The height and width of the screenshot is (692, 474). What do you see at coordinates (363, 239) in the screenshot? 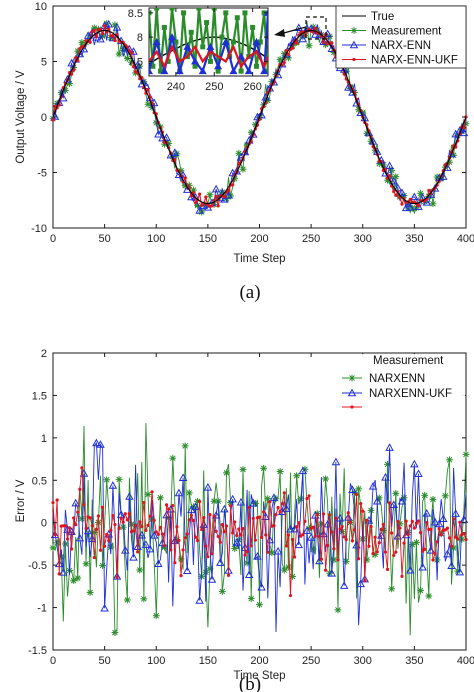
I see `panel-a-xtick-label: 300` at bounding box center [363, 239].